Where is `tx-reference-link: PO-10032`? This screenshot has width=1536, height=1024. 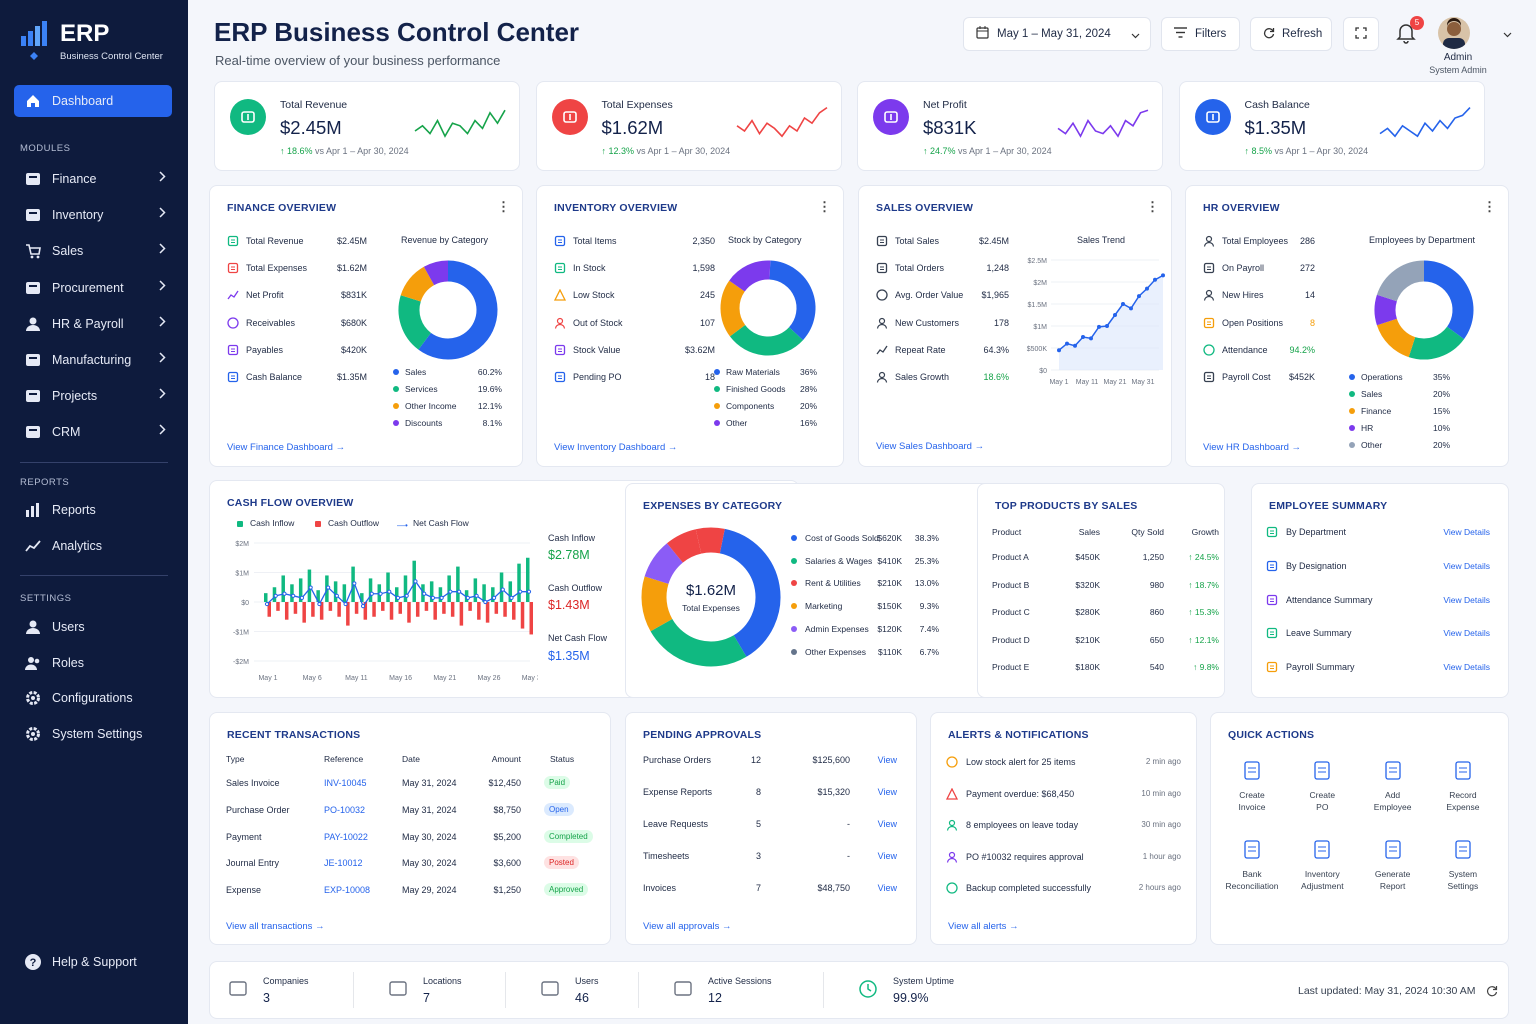
tx-reference-link: PO-10032 is located at coordinates (345, 809).